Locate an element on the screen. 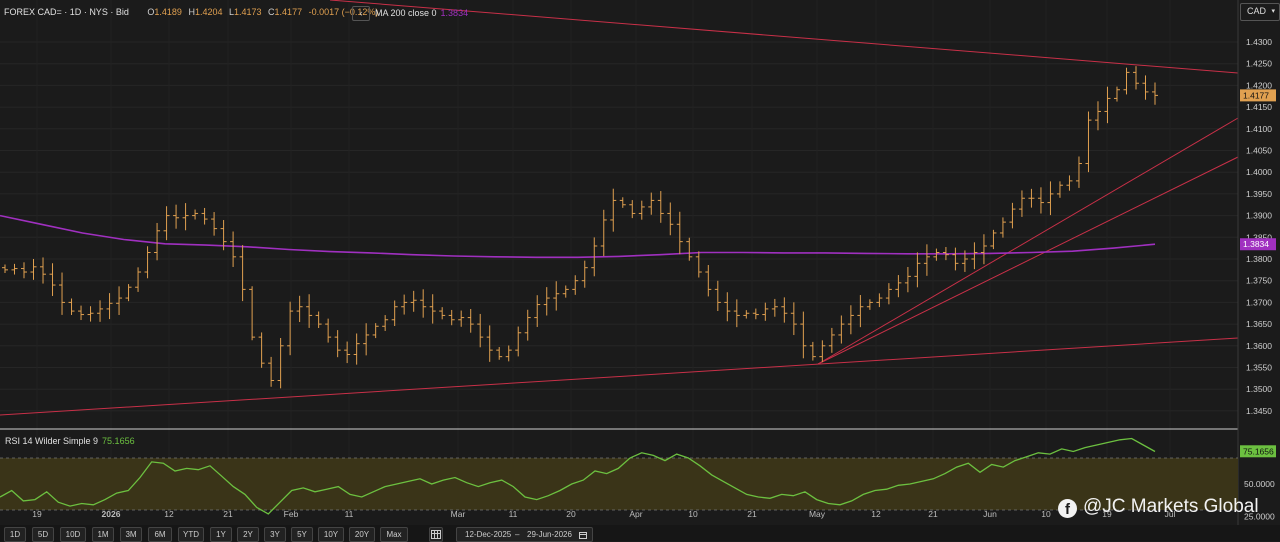  time-tick-label: Jun is located at coordinates (990, 514).